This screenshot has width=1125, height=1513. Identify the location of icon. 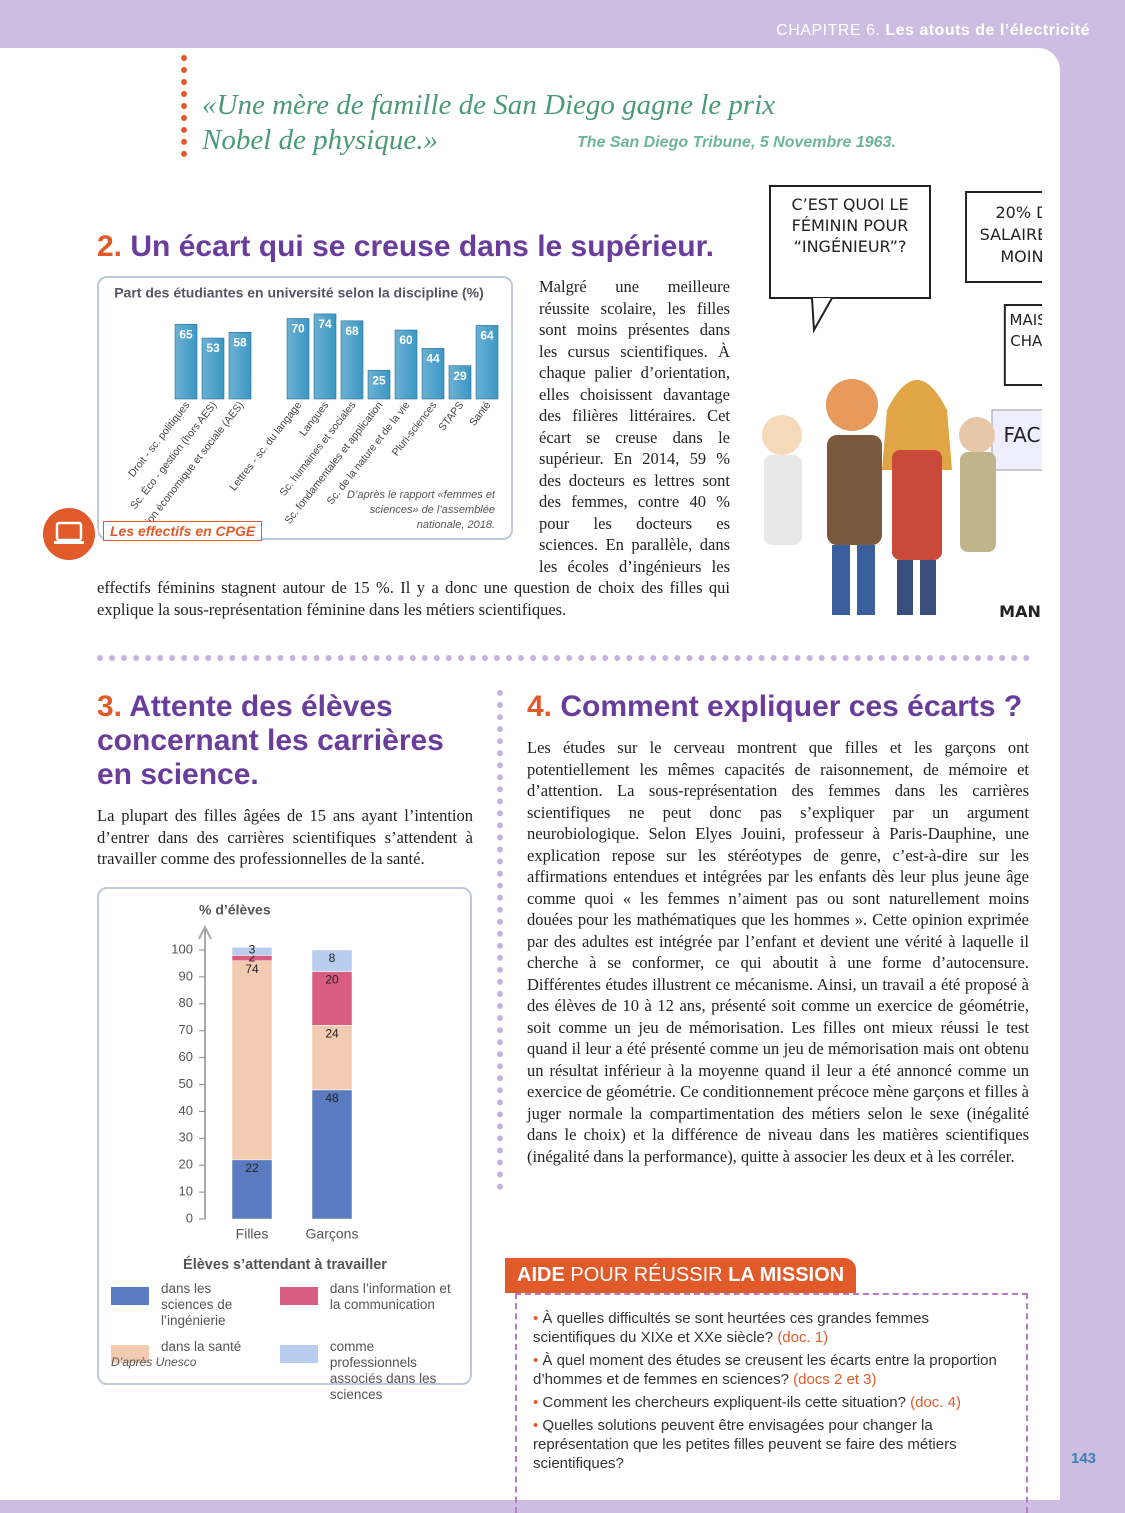
(69, 532).